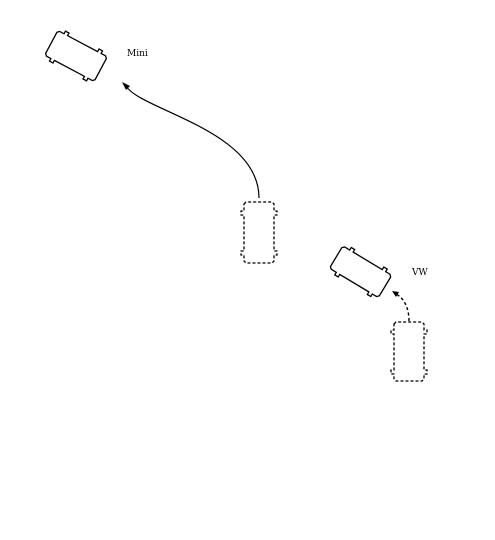 The width and height of the screenshot is (495, 540). Describe the element at coordinates (126, 86) in the screenshot. I see `mini-arrowhead` at that location.